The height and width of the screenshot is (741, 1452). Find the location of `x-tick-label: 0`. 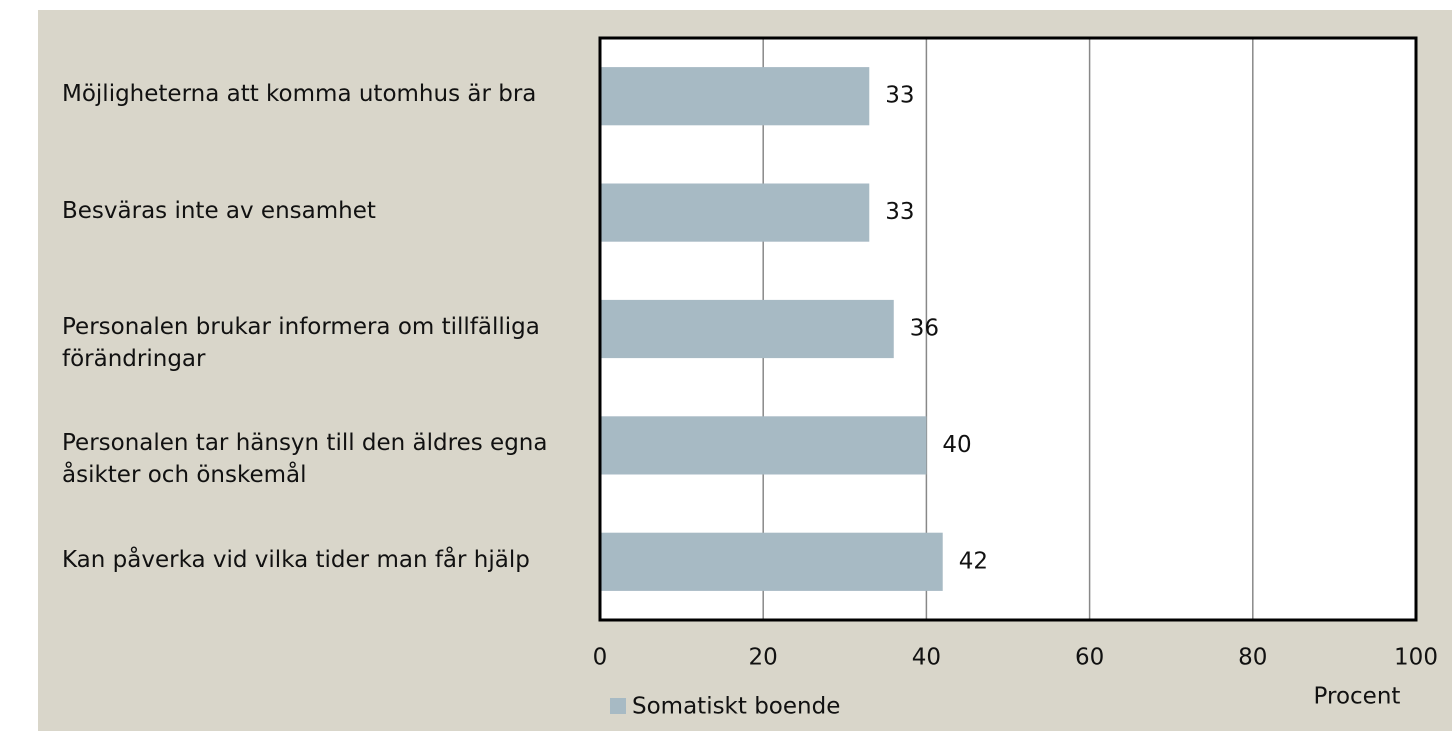

x-tick-label: 0 is located at coordinates (600, 658).